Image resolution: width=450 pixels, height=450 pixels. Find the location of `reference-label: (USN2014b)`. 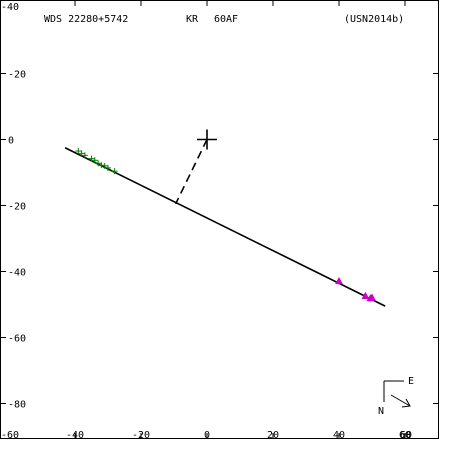

reference-label: (USN2014b) is located at coordinates (374, 19).